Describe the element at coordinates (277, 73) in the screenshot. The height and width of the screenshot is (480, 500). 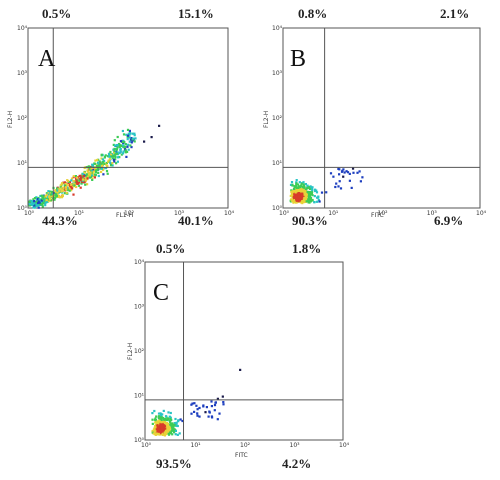
I see `y-tick-label: 10³` at that location.